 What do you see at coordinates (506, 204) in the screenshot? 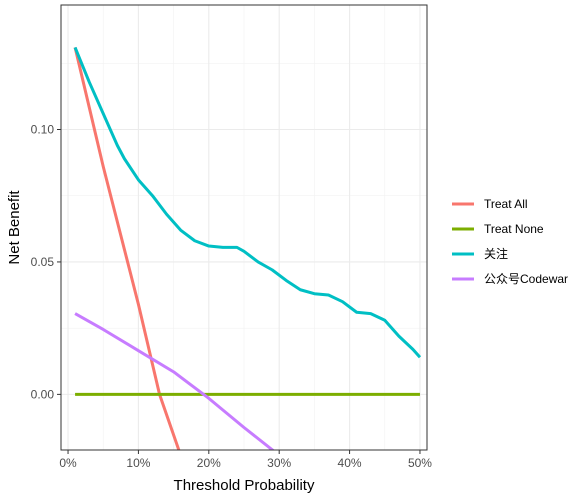
I see `legend-label-0: Treat All` at bounding box center [506, 204].